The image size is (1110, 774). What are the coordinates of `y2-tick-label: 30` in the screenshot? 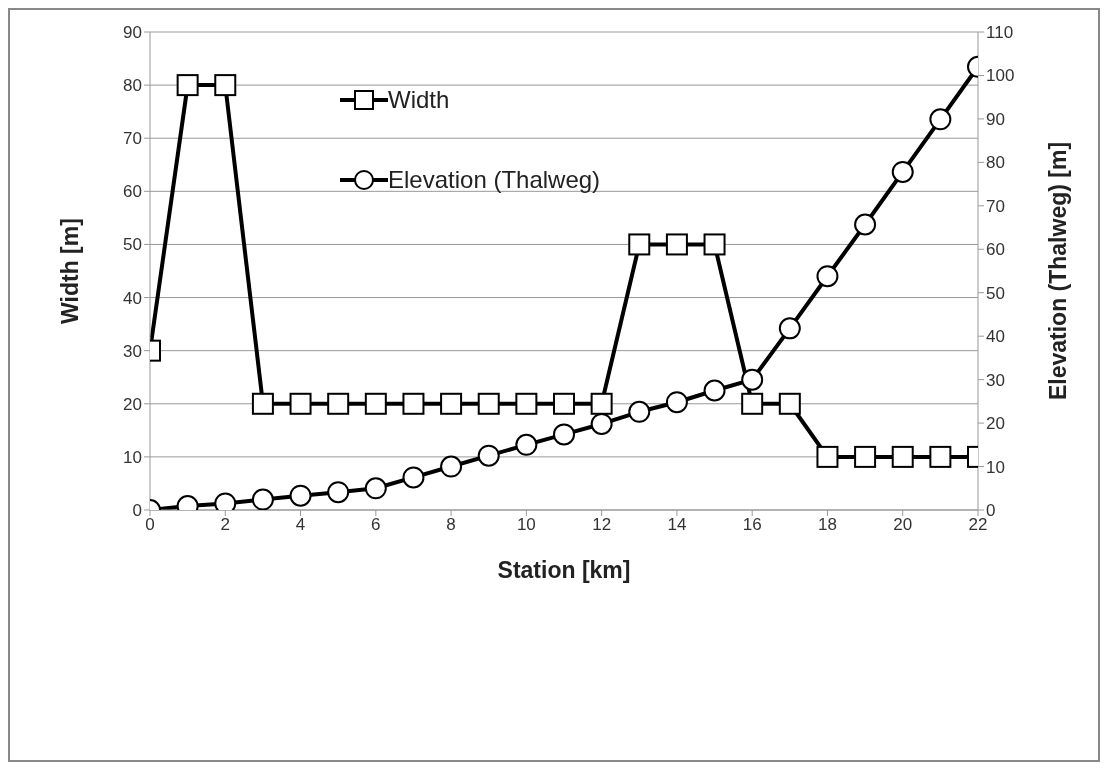 It's located at (995, 380).